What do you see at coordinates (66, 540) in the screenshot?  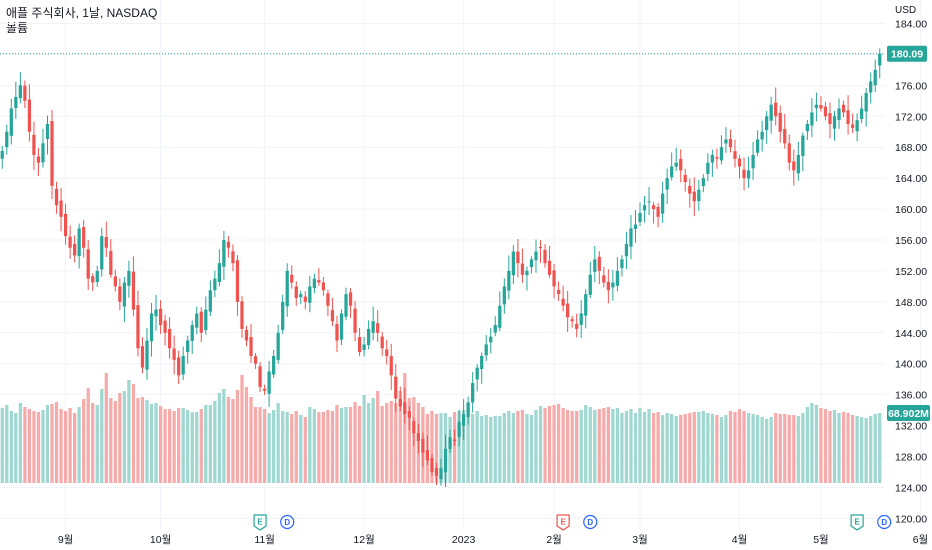 I see `x-tick-label: 9월` at bounding box center [66, 540].